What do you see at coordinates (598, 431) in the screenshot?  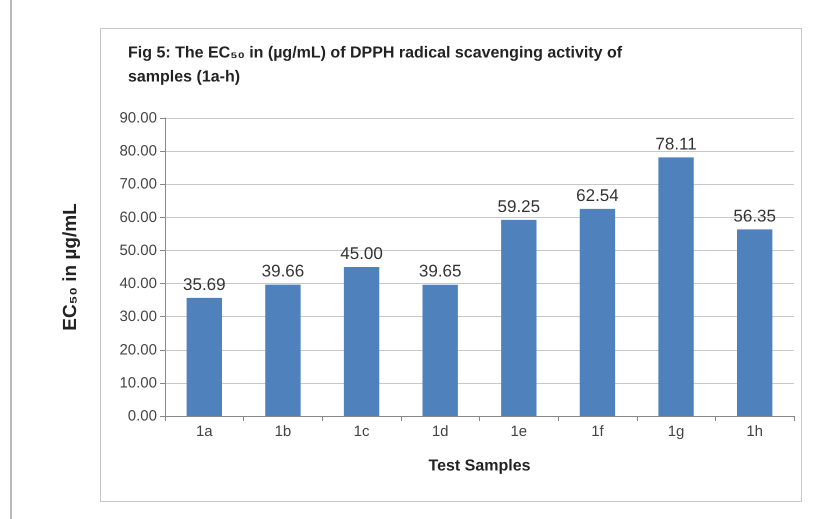 I see `x-tick-label: 1f` at bounding box center [598, 431].